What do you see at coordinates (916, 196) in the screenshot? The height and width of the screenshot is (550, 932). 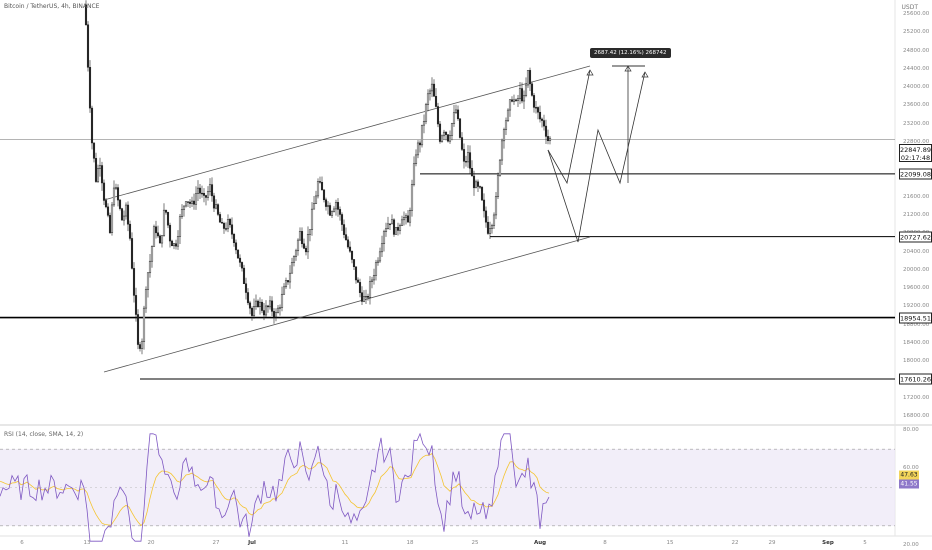 I see `price-tick-label: 21600.00` at bounding box center [916, 196].